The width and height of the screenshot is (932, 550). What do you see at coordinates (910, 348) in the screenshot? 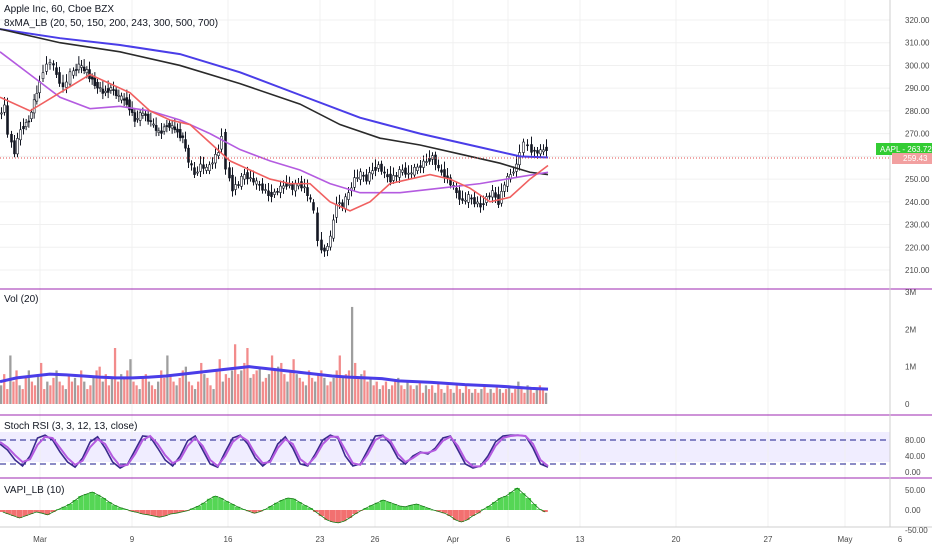
I see `volume-axis: 3M 2M 1M 0` at bounding box center [910, 348].